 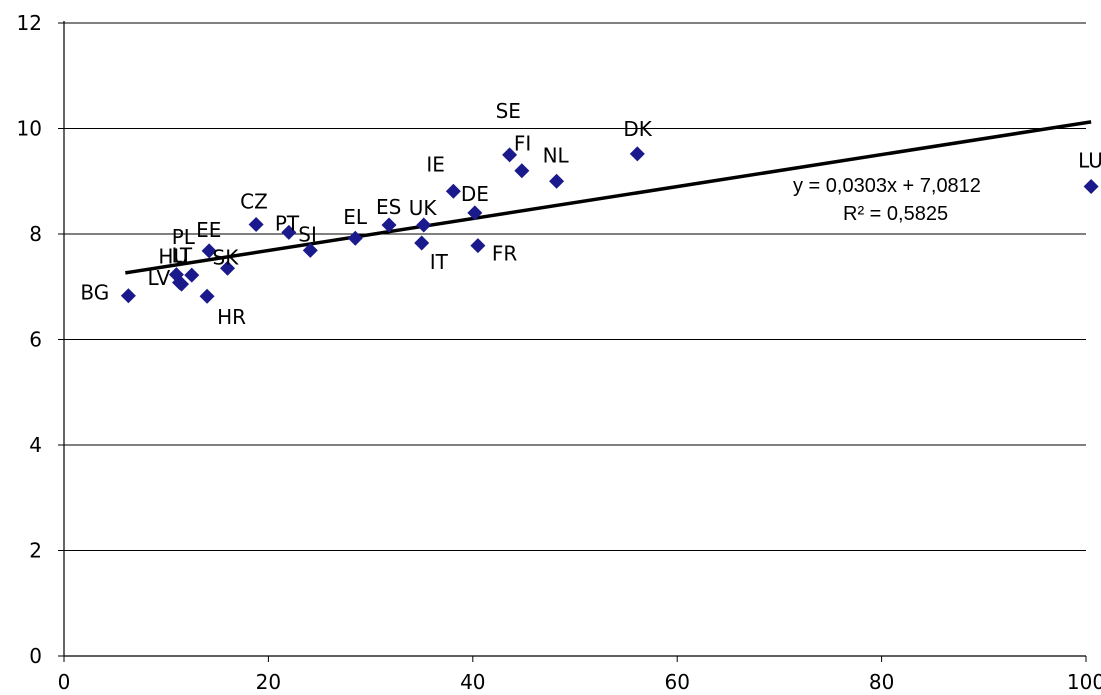 What do you see at coordinates (29, 23) in the screenshot?
I see `y-tick-label: 12` at bounding box center [29, 23].